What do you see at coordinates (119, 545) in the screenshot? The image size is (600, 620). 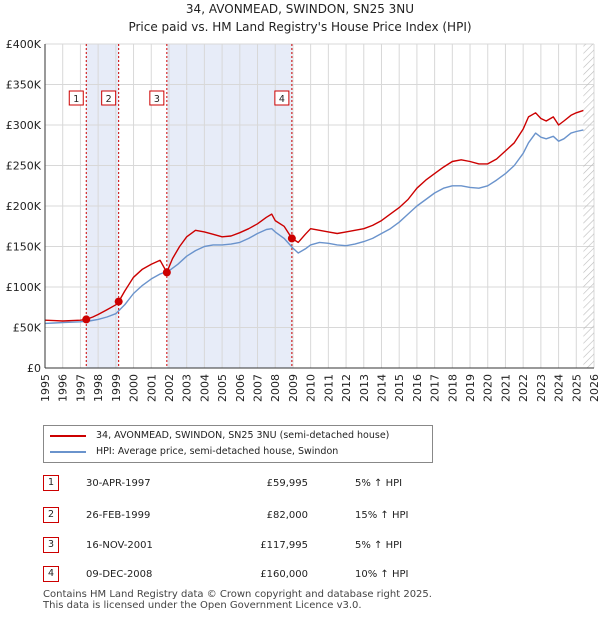 I see `transaction-date: 16-NOV-2001` at bounding box center [119, 545].